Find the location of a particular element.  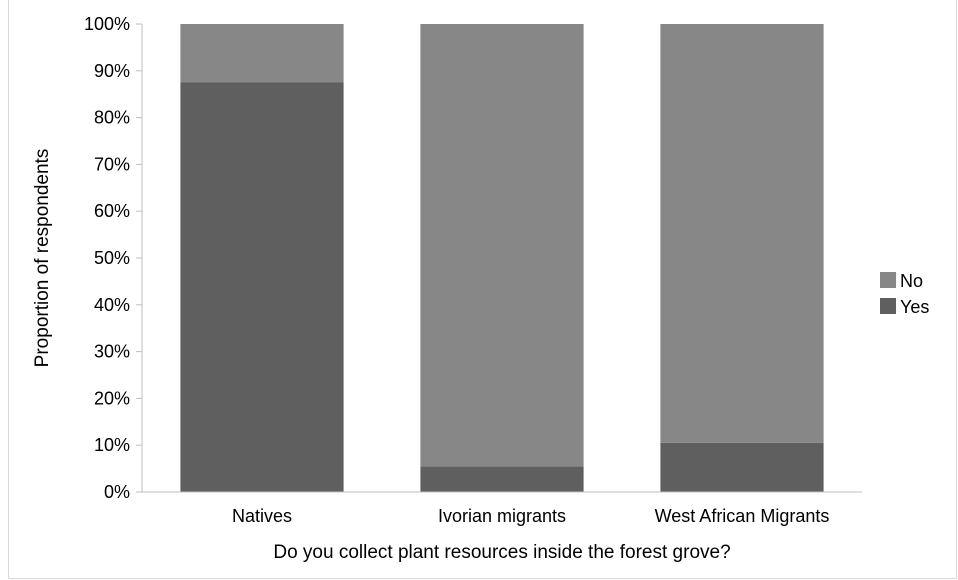

y-tick-label: 50% is located at coordinates (112, 258).